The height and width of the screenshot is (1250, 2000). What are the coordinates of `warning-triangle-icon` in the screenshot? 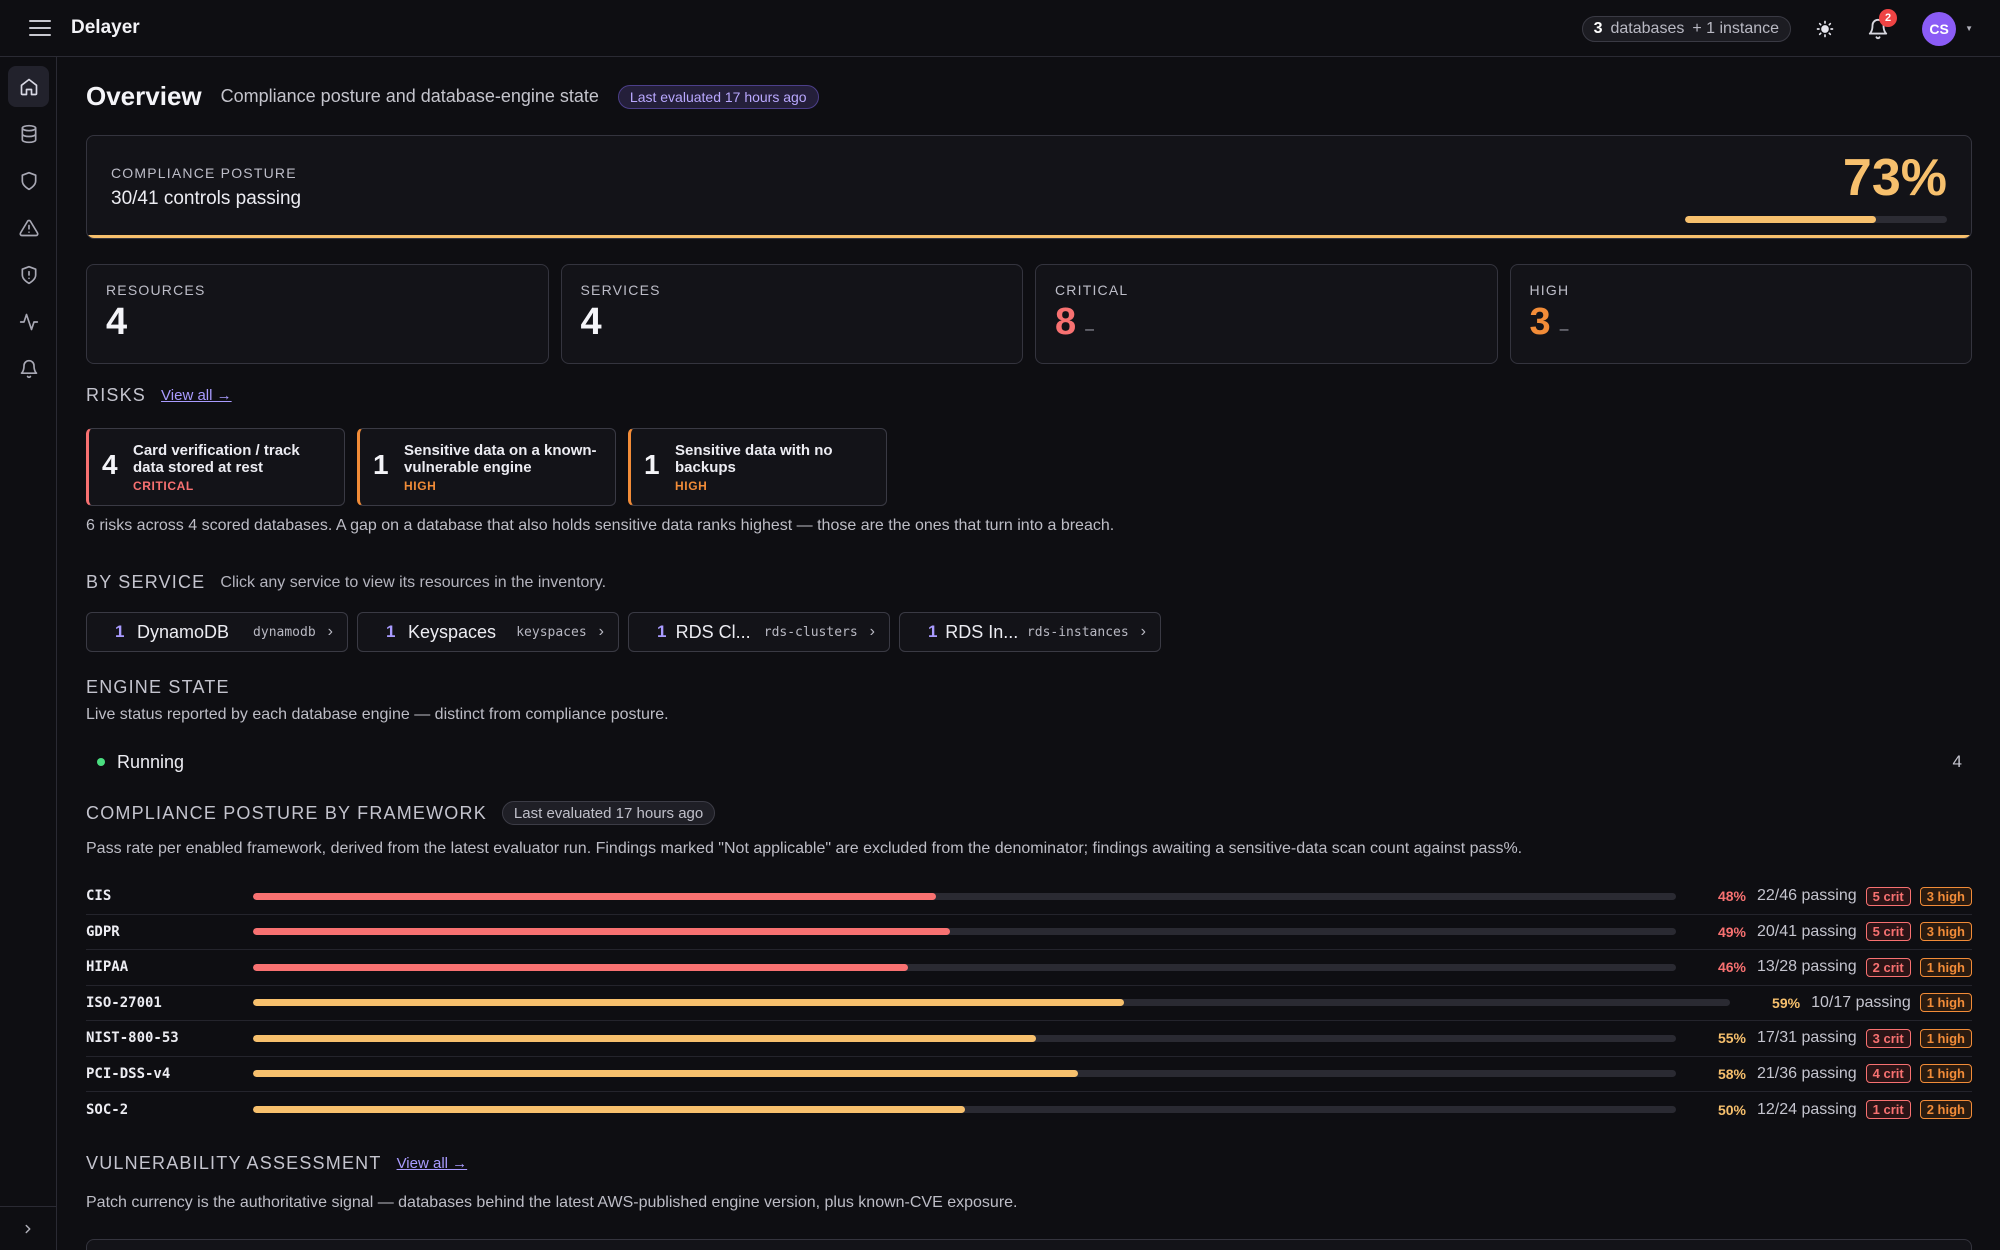 It's located at (28, 227).